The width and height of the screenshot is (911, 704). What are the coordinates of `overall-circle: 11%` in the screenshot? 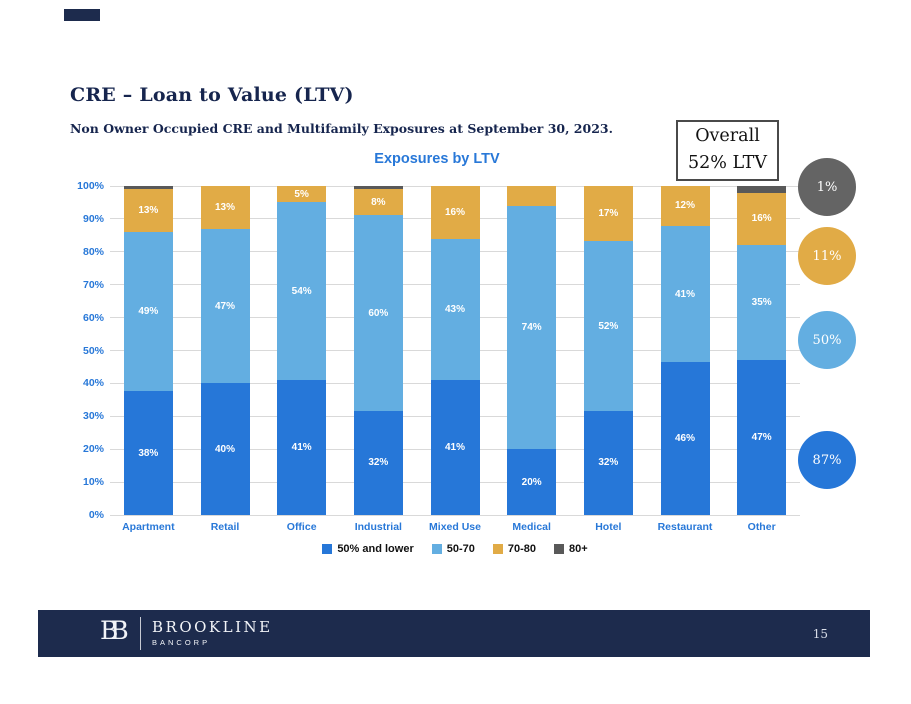 It's located at (827, 256).